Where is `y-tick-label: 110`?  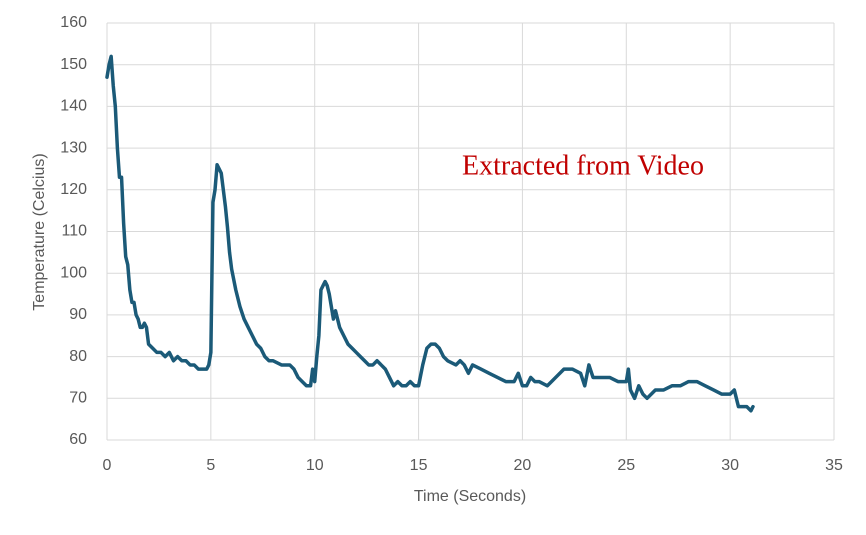 y-tick-label: 110 is located at coordinates (74, 231).